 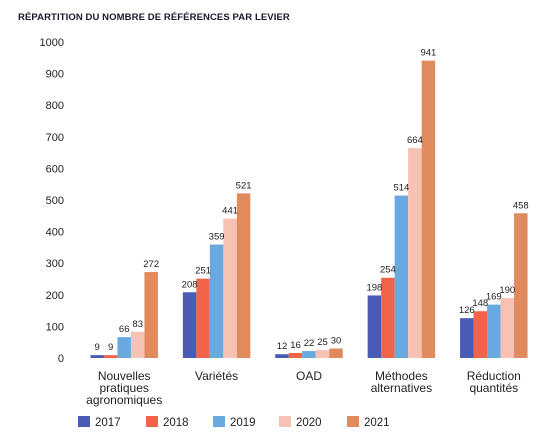 What do you see at coordinates (190, 284) in the screenshot?
I see `value-label: 208` at bounding box center [190, 284].